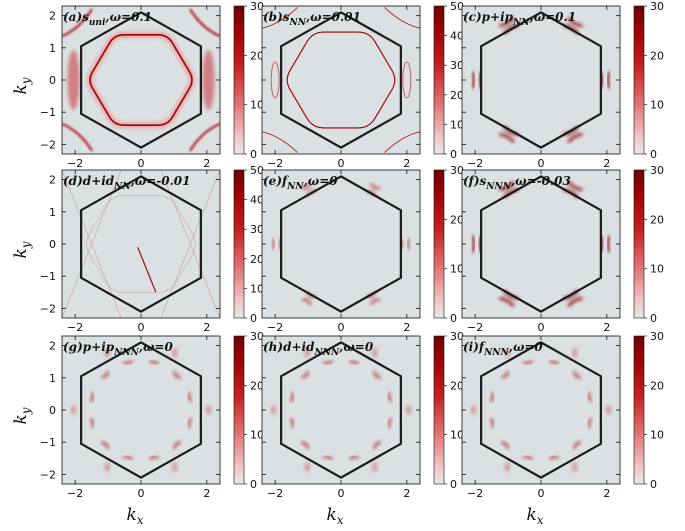 This screenshot has height=531, width=685. Describe the element at coordinates (107, 19) in the screenshot. I see `panel-title: (a)suni,ω=0.1` at that location.